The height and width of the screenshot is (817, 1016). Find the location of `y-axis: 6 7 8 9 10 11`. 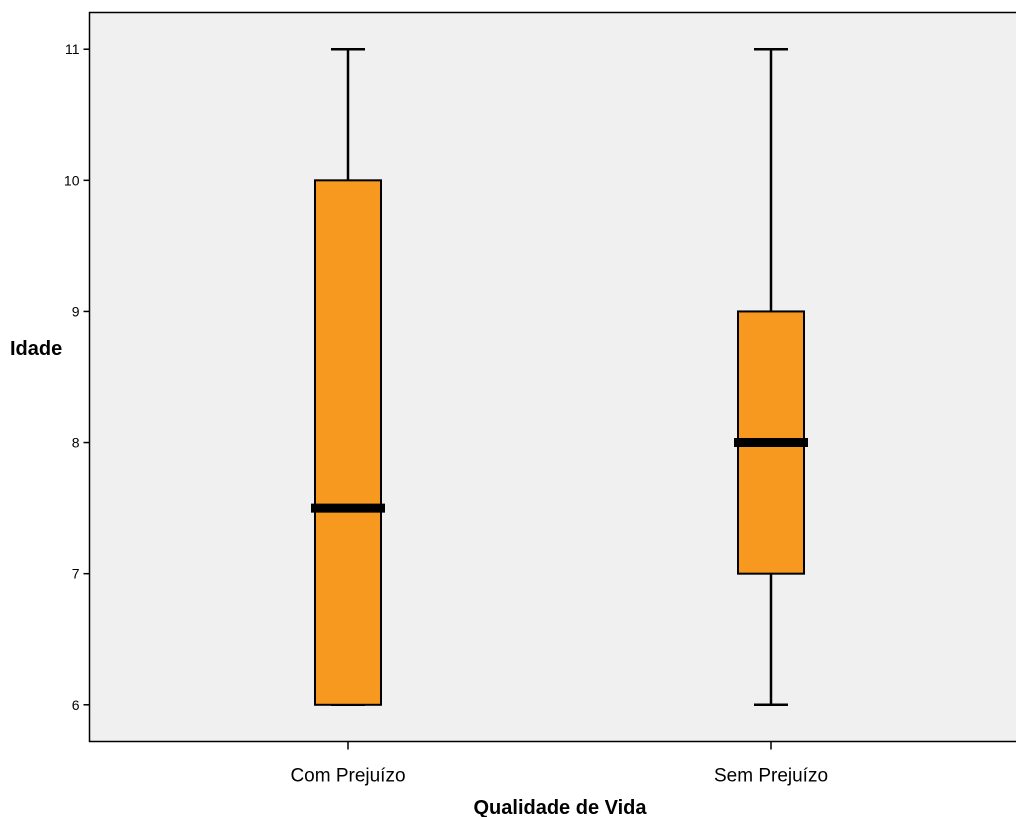

y-axis: 6 7 8 9 10 11 is located at coordinates (77, 377).